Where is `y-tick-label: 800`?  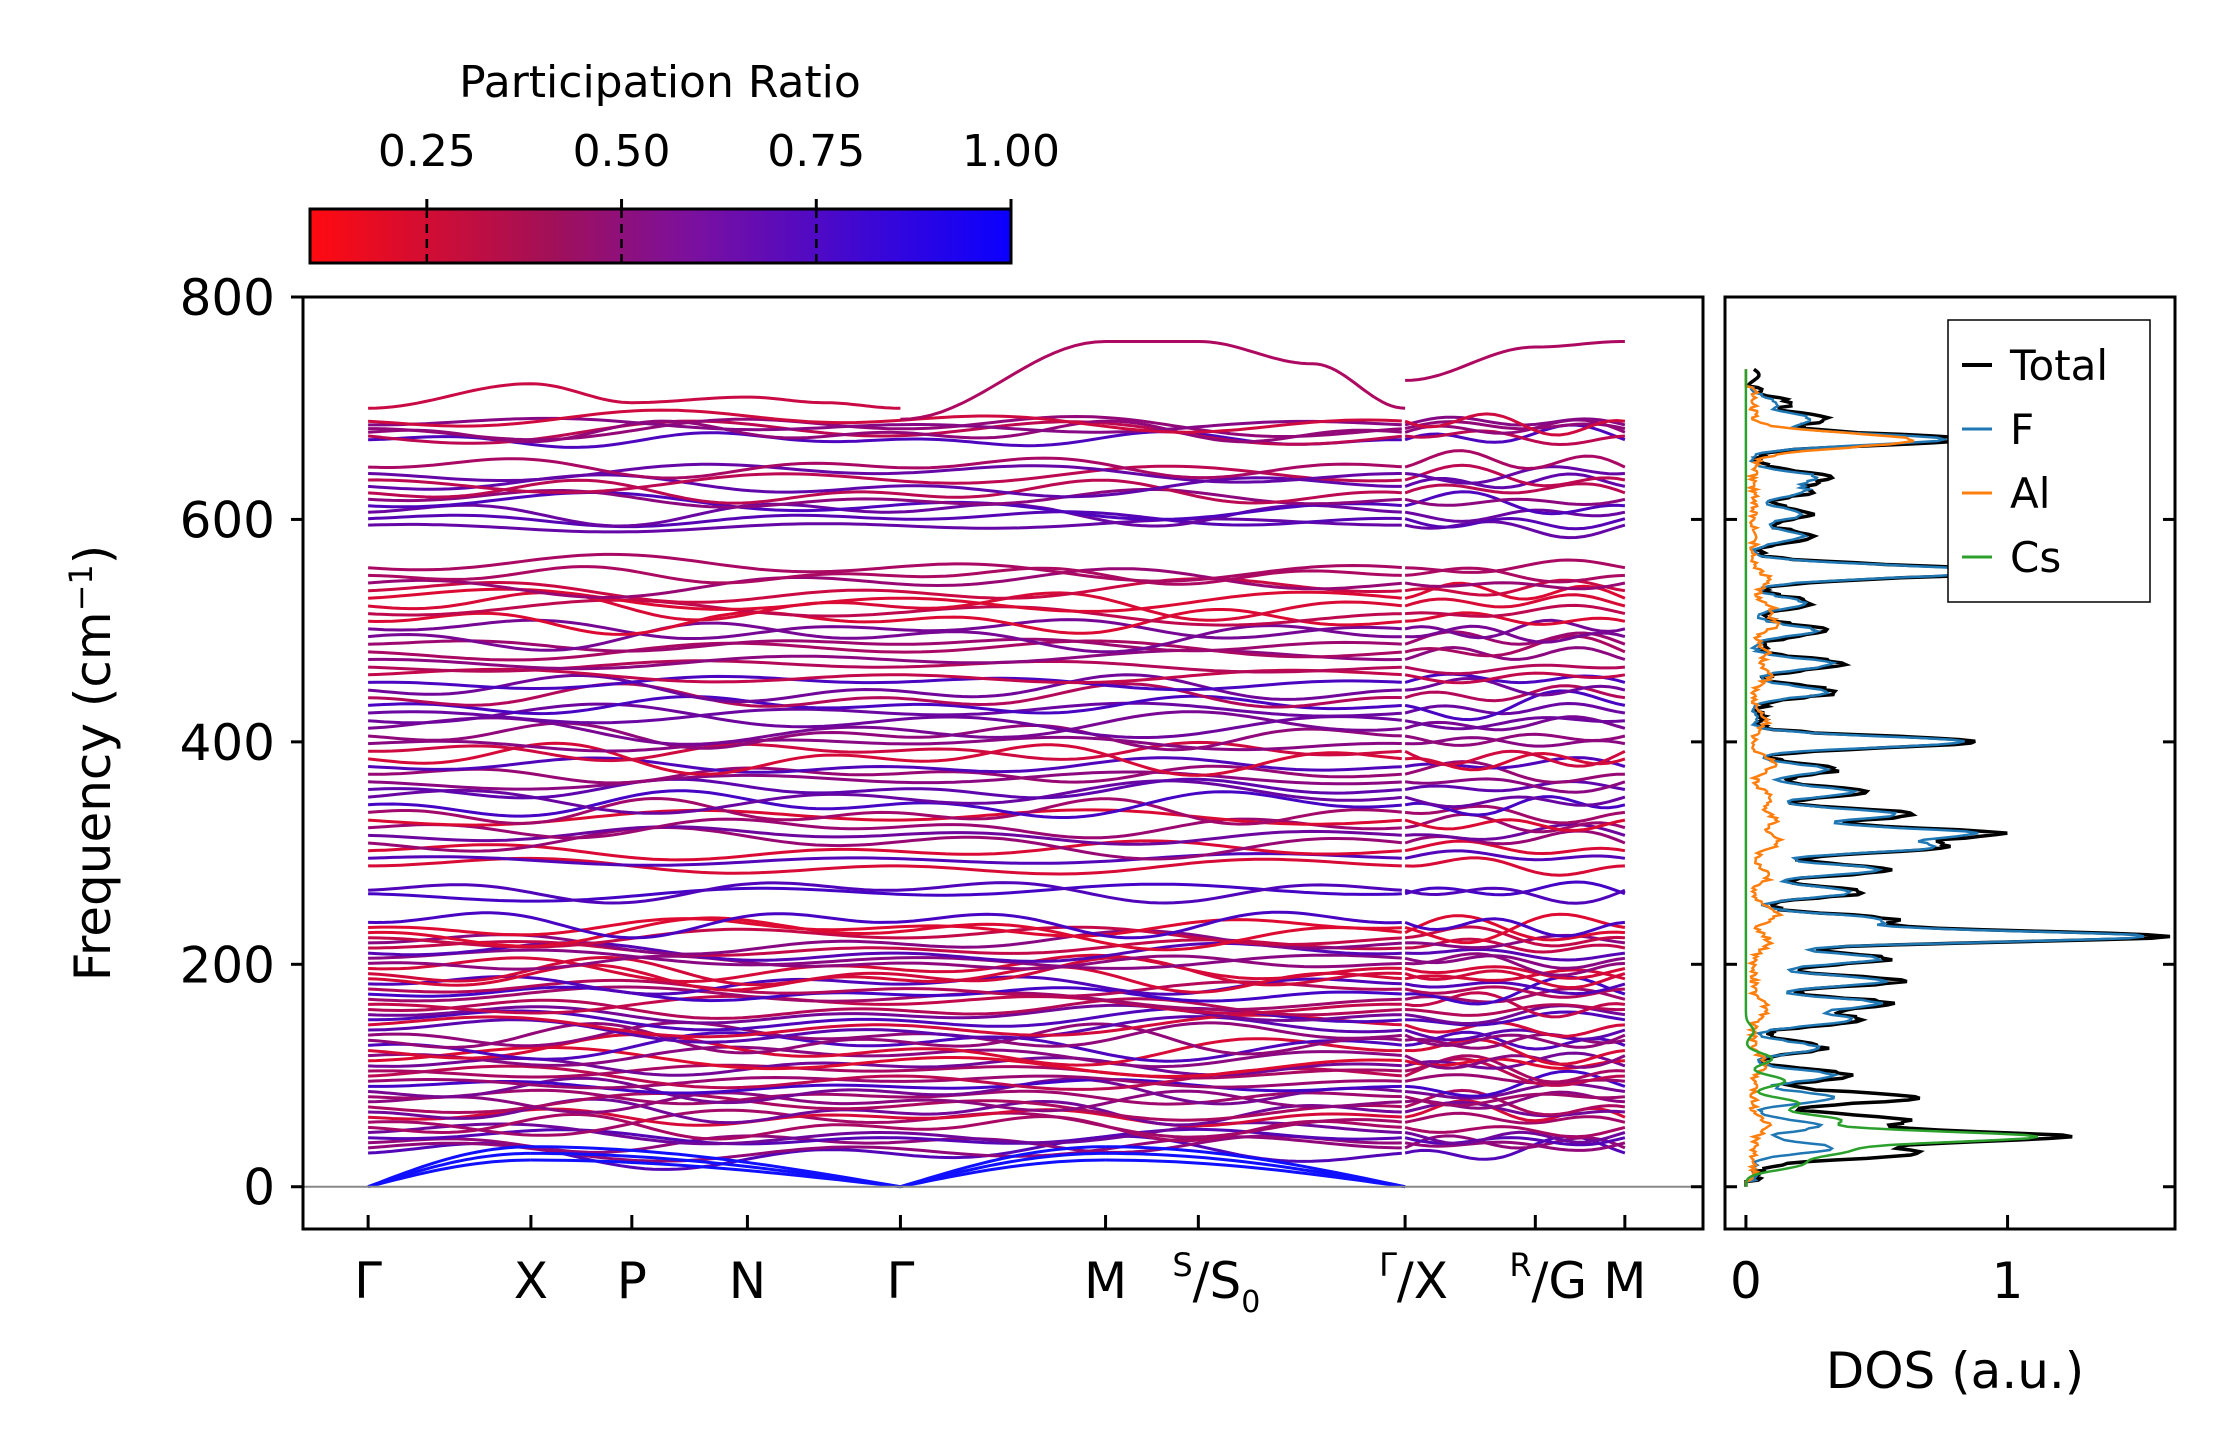 y-tick-label: 800 is located at coordinates (227, 298).